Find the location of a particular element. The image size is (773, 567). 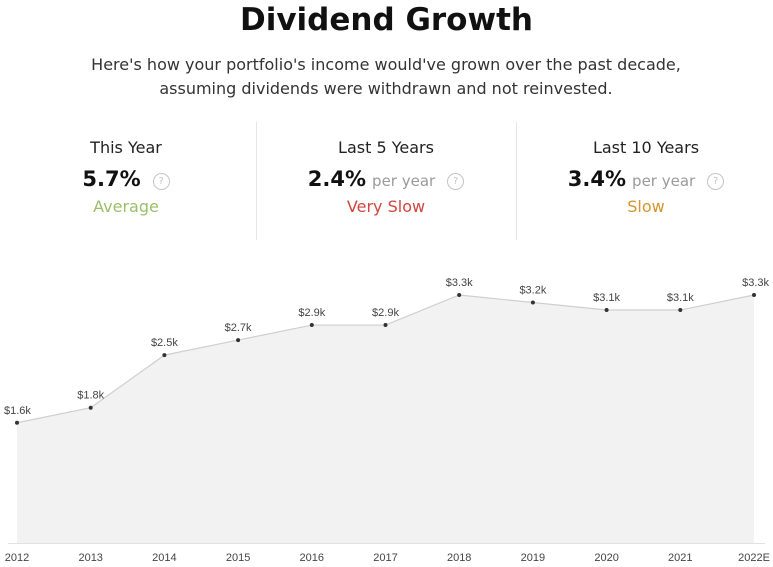

stat-rating: Average is located at coordinates (126, 206).